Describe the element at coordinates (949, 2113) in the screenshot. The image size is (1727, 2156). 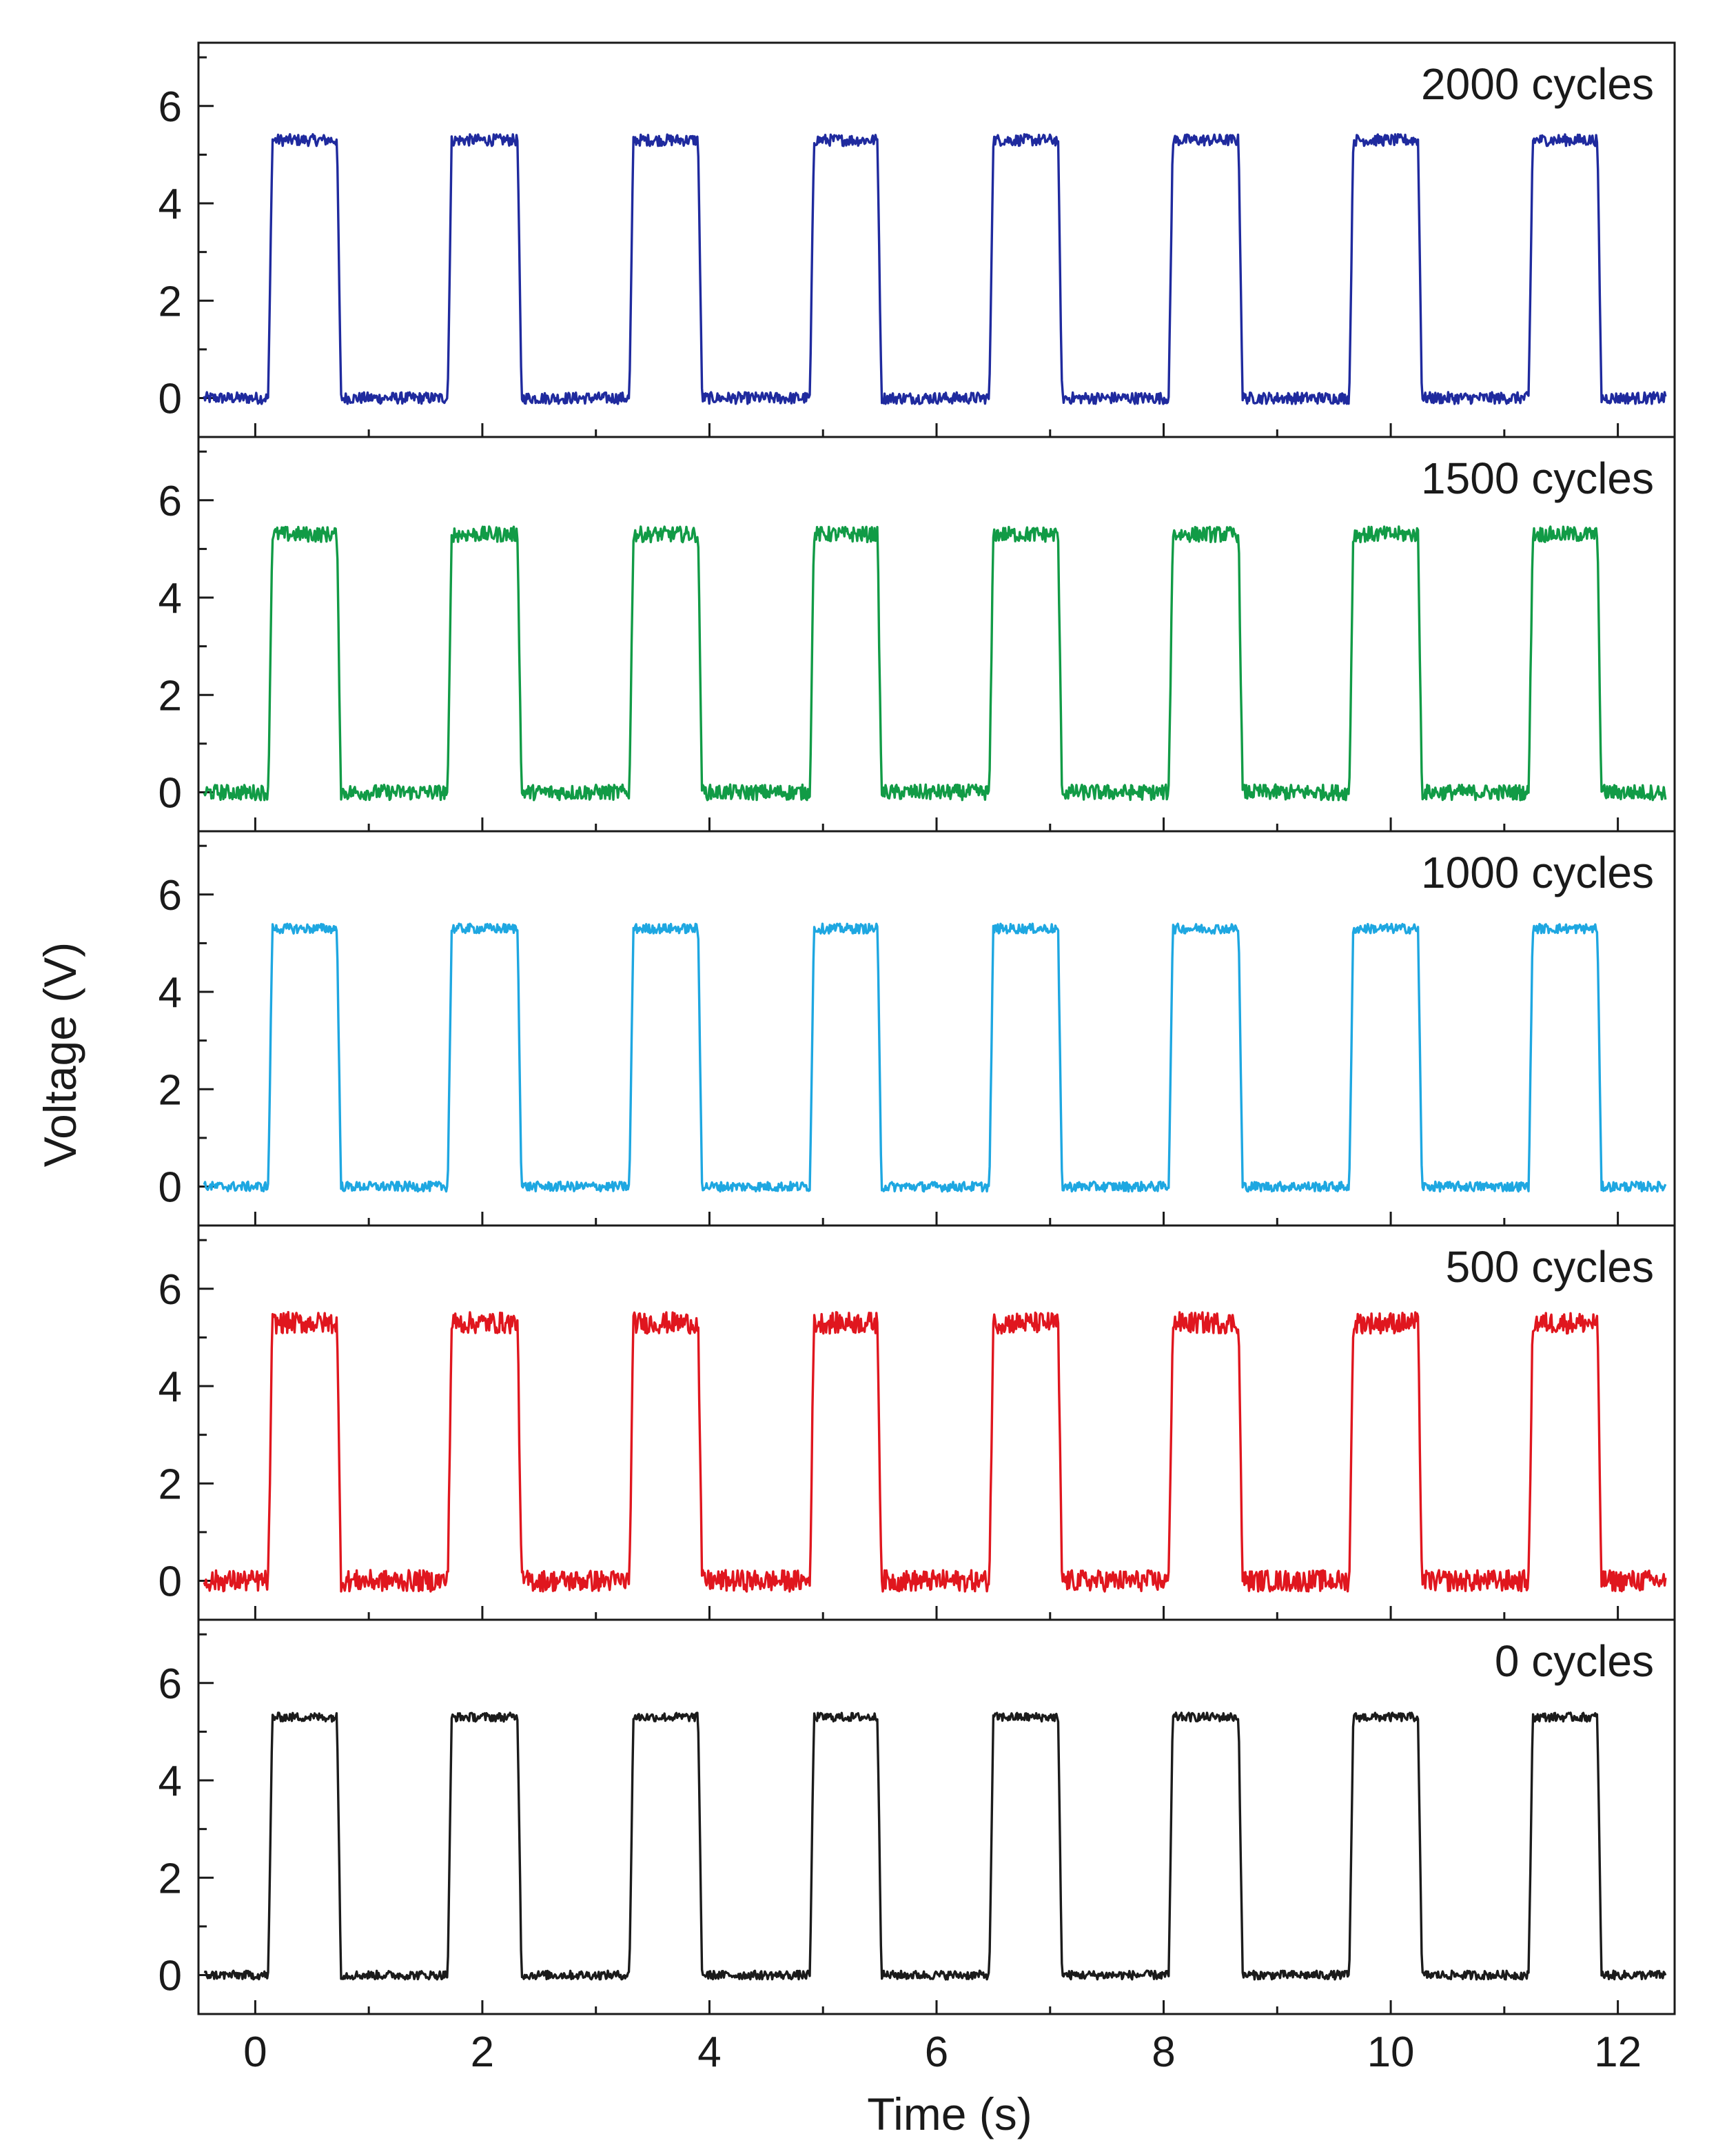
I see `x-axis-title: Time (s)` at that location.